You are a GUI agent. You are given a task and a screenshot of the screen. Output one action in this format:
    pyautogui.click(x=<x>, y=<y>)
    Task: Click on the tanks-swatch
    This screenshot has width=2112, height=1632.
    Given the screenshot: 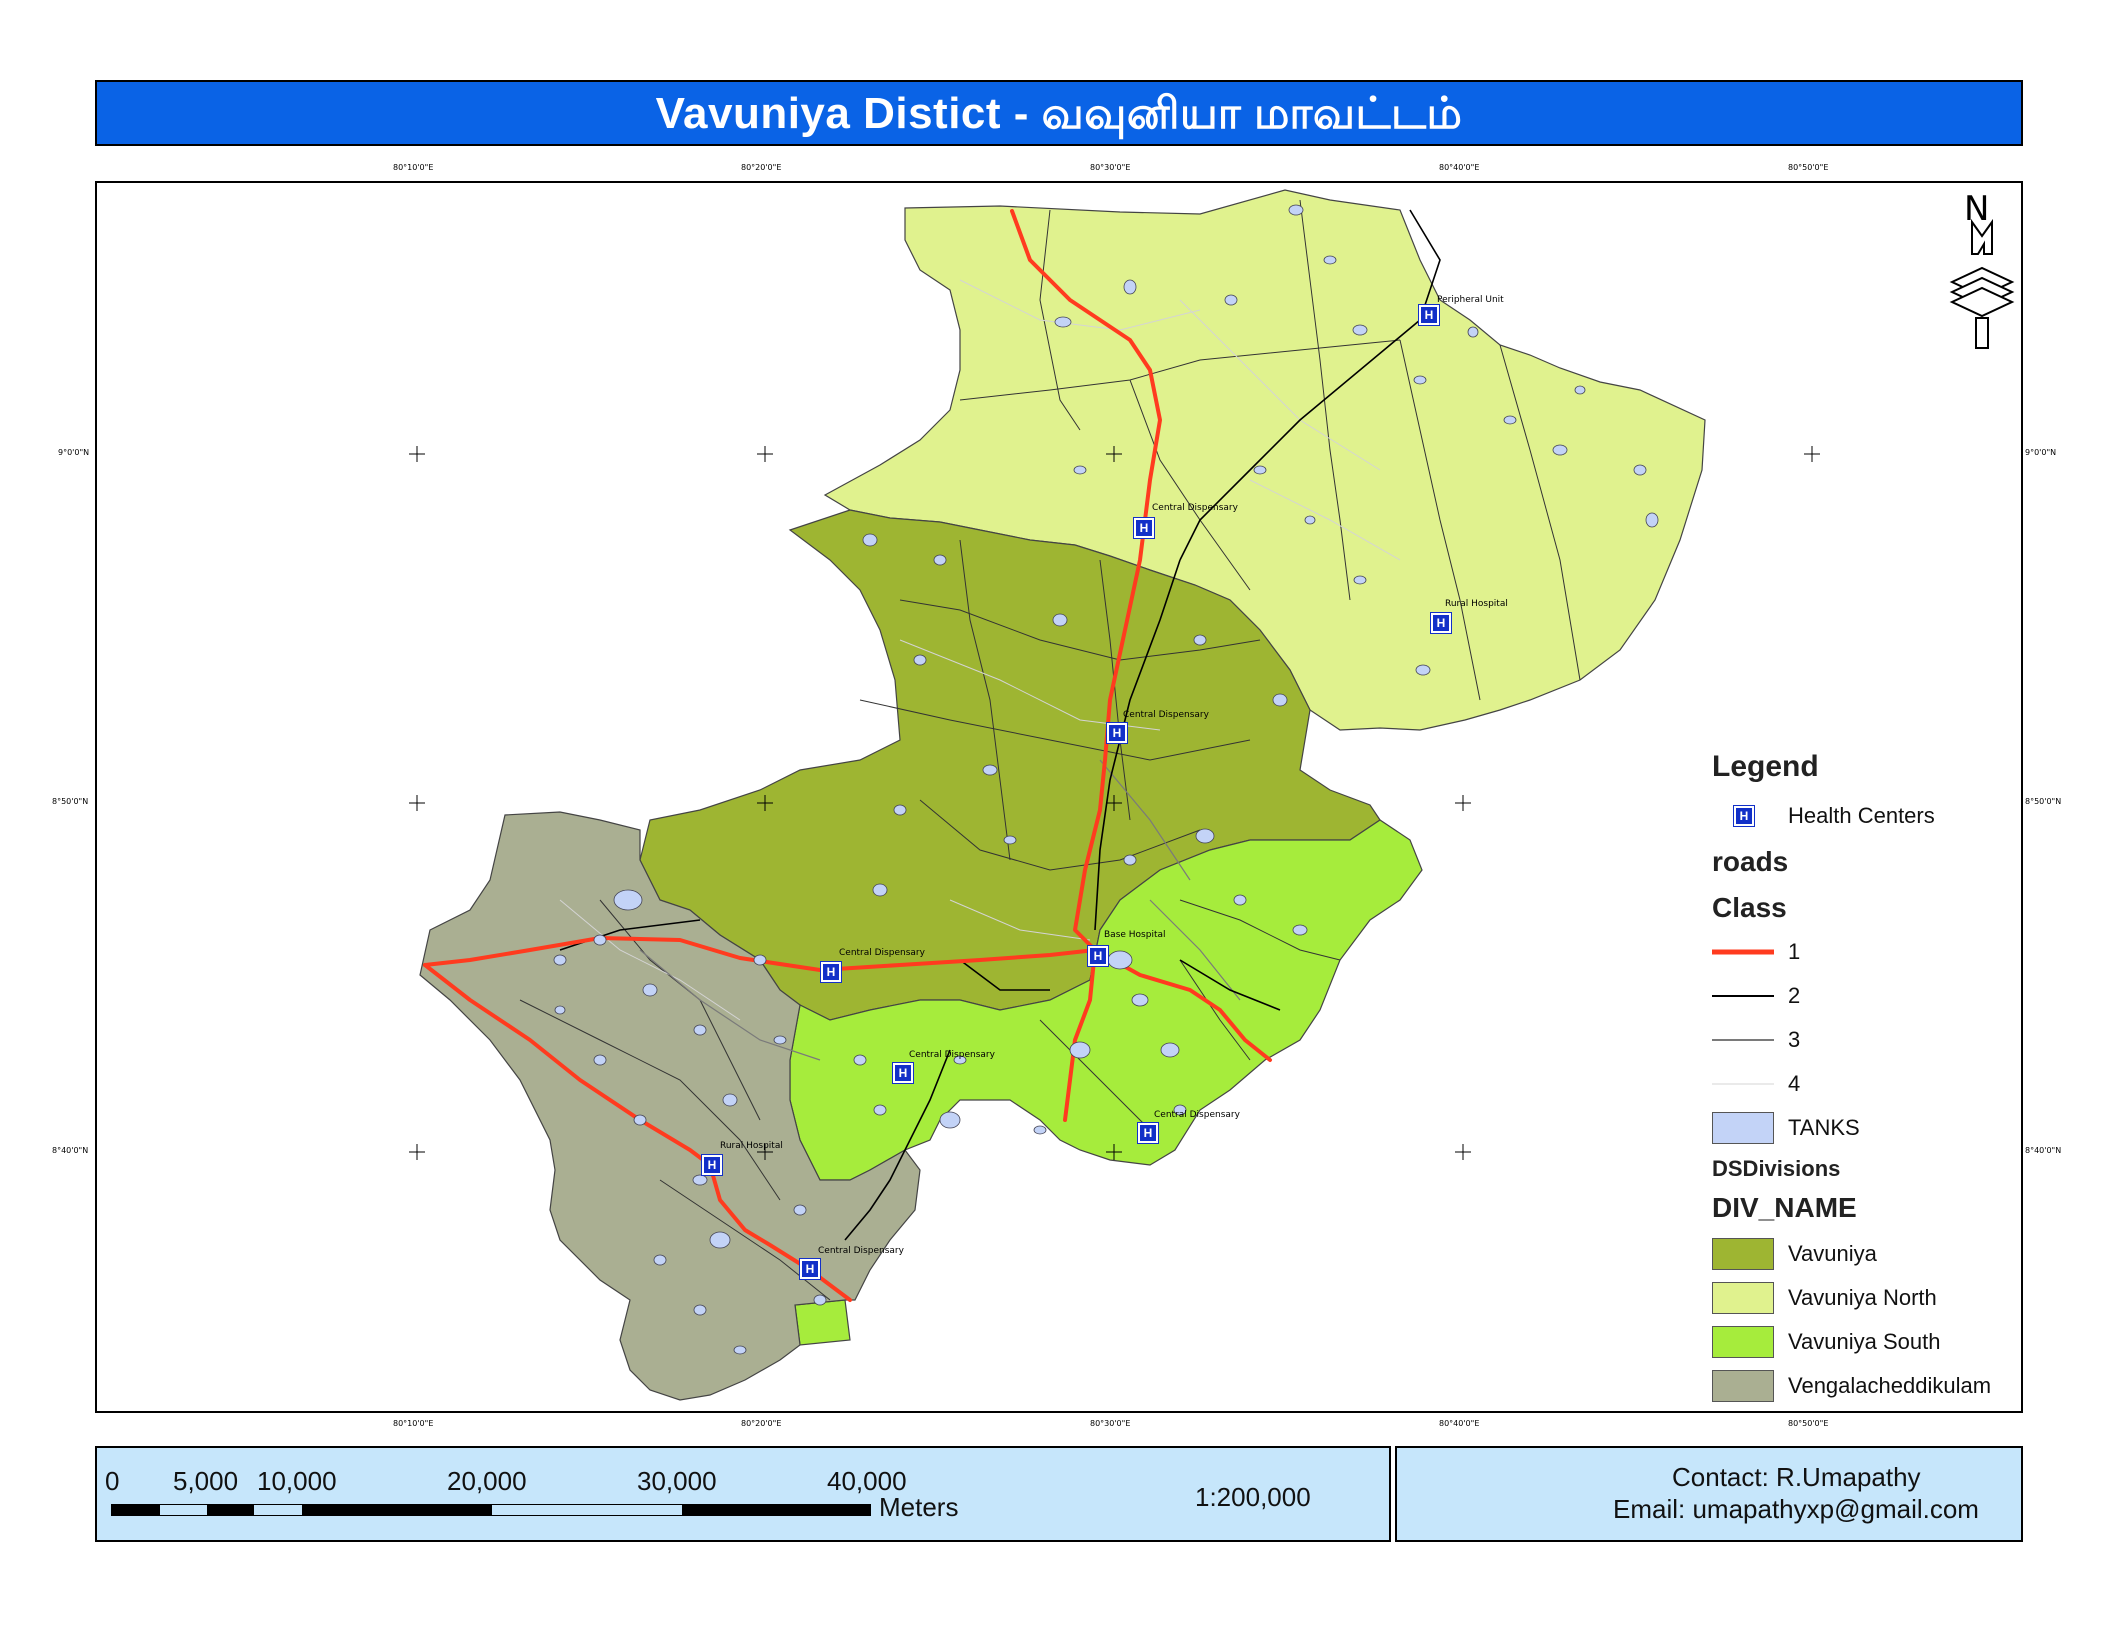 What is the action you would take?
    pyautogui.click(x=1743, y=1128)
    